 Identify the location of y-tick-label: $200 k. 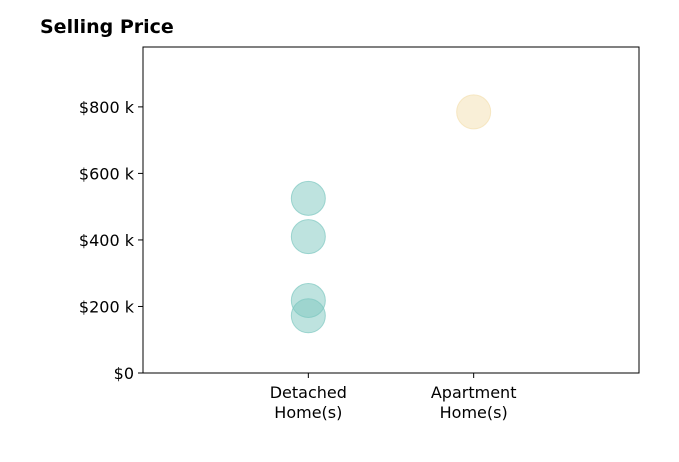
(107, 306).